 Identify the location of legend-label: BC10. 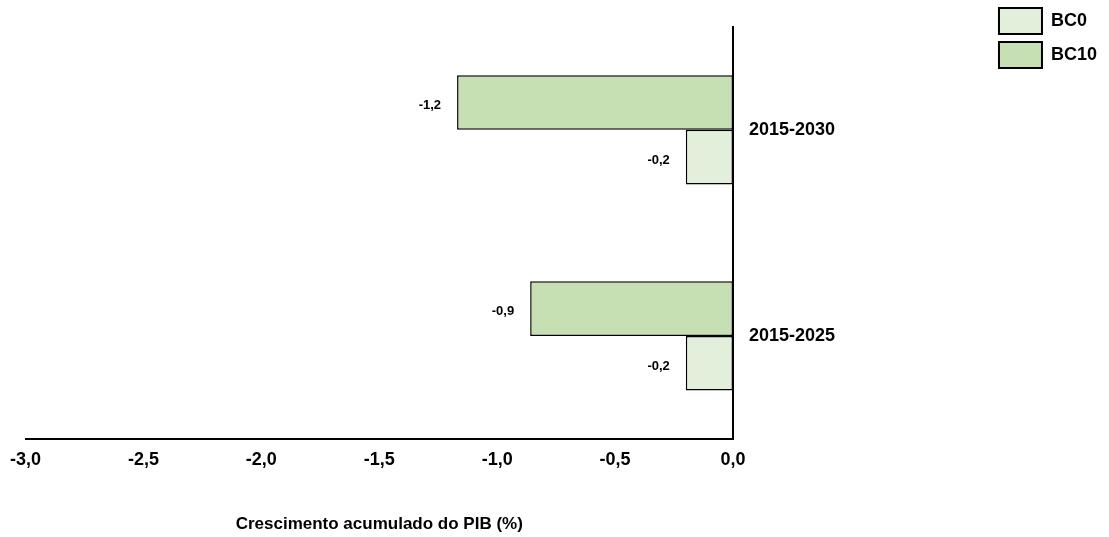
(1074, 53).